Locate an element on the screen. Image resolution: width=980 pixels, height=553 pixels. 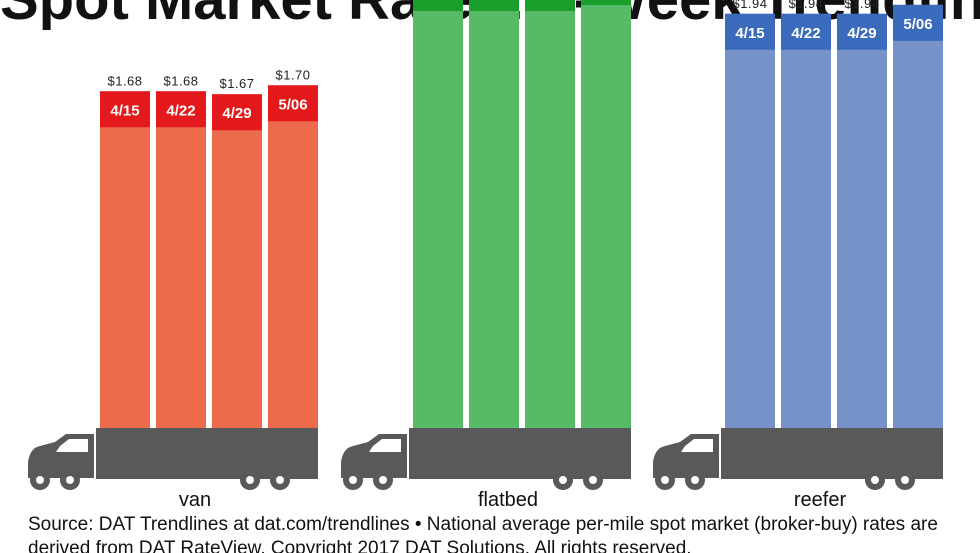
truck-reefer is located at coordinates (798, 459).